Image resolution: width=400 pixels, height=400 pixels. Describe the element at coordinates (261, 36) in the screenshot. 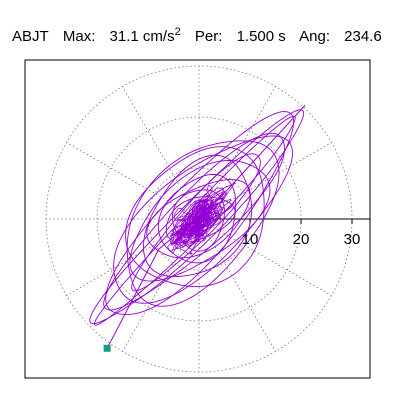

I see `period-value: 1.500 s` at that location.